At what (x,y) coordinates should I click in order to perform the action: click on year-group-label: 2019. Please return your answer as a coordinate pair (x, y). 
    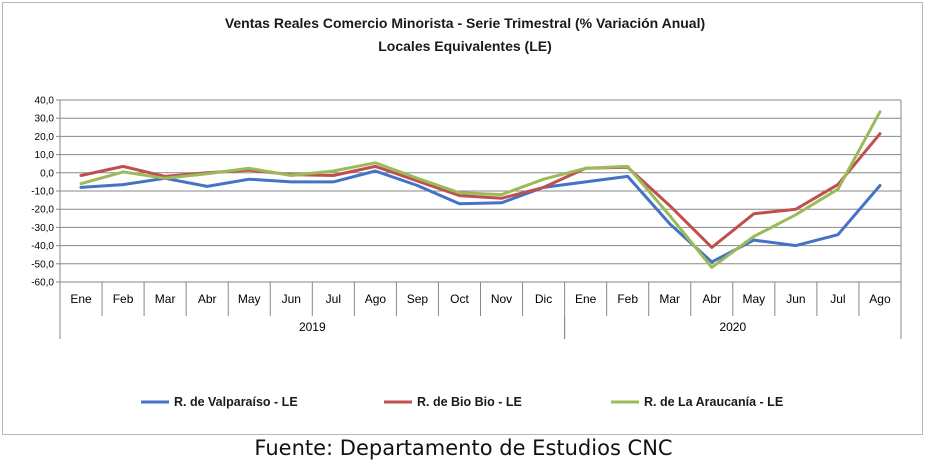
    Looking at the image, I should click on (312, 327).